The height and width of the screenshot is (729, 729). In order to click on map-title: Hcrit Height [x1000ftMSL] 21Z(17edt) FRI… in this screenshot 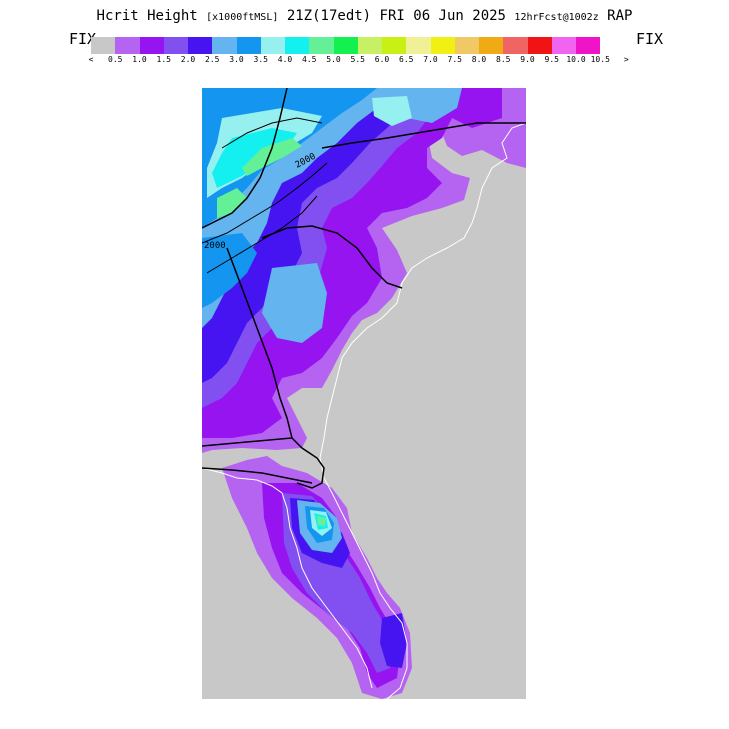, I will do `click(364, 16)`.